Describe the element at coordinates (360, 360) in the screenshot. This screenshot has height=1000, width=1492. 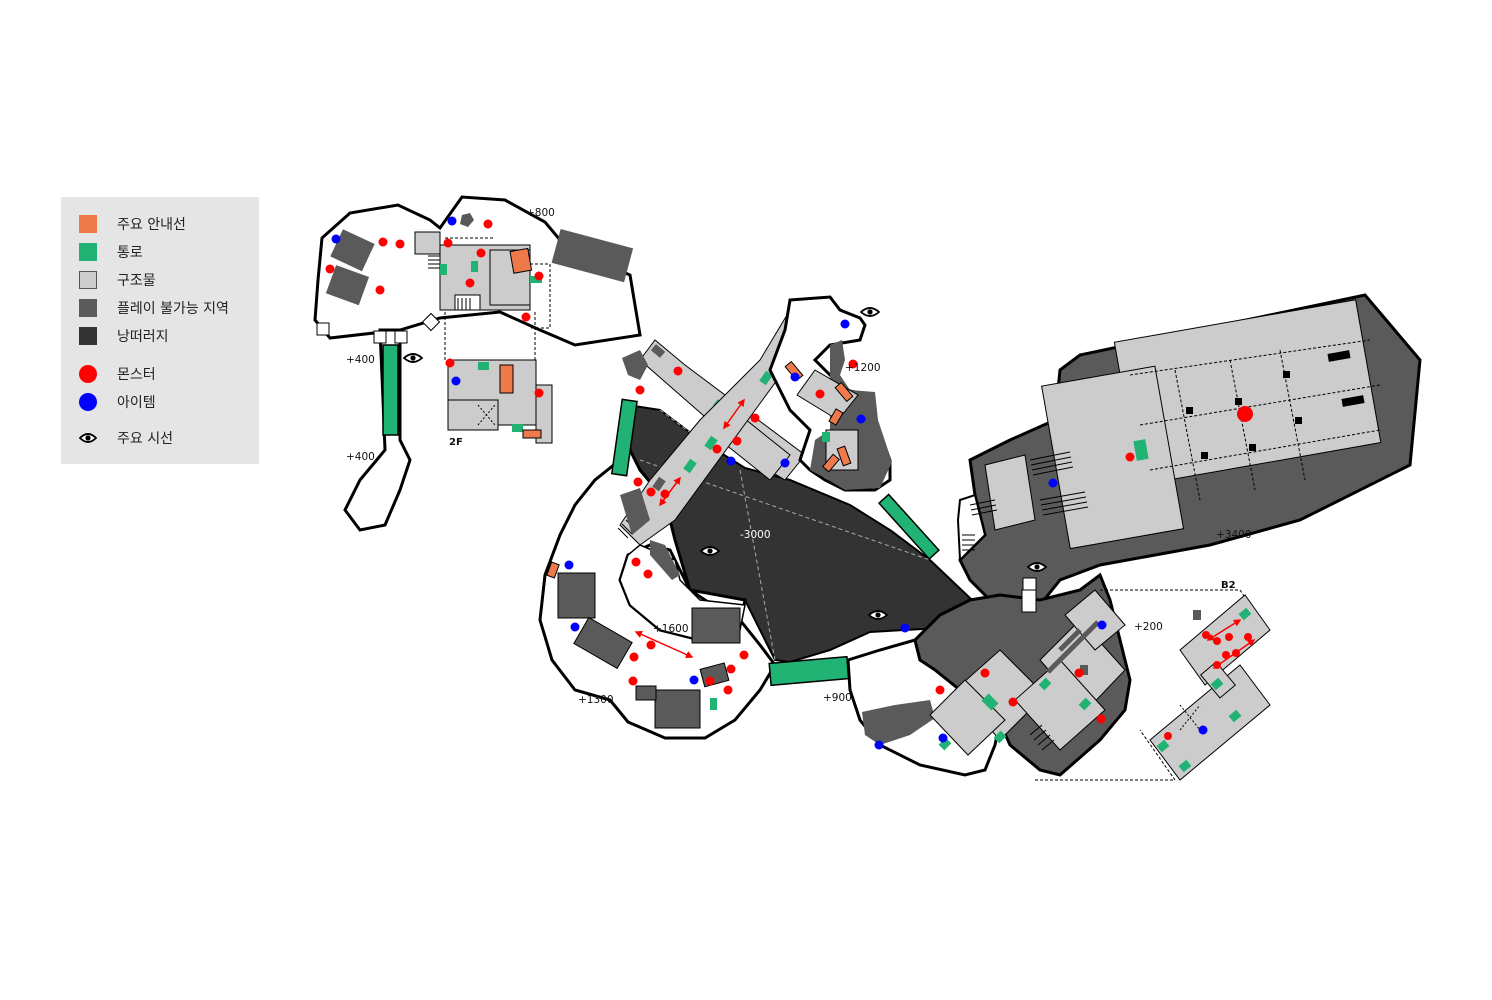
I see `elevation-400-top: +400` at that location.